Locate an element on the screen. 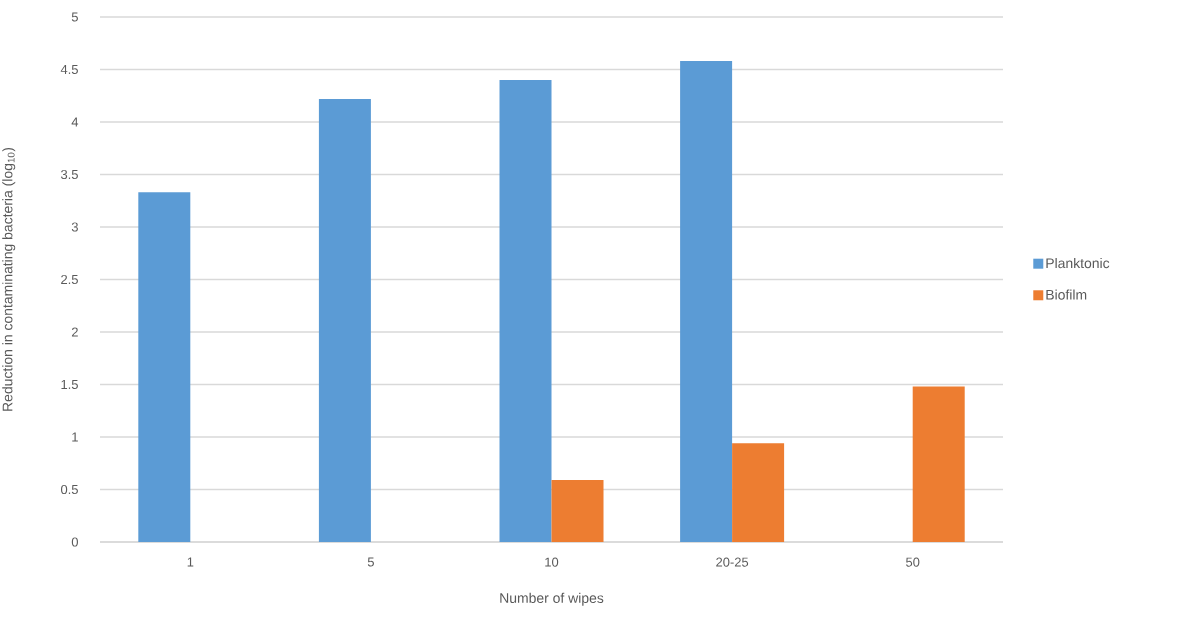 The image size is (1179, 627). x-axis-title: Number of wipes is located at coordinates (552, 599).